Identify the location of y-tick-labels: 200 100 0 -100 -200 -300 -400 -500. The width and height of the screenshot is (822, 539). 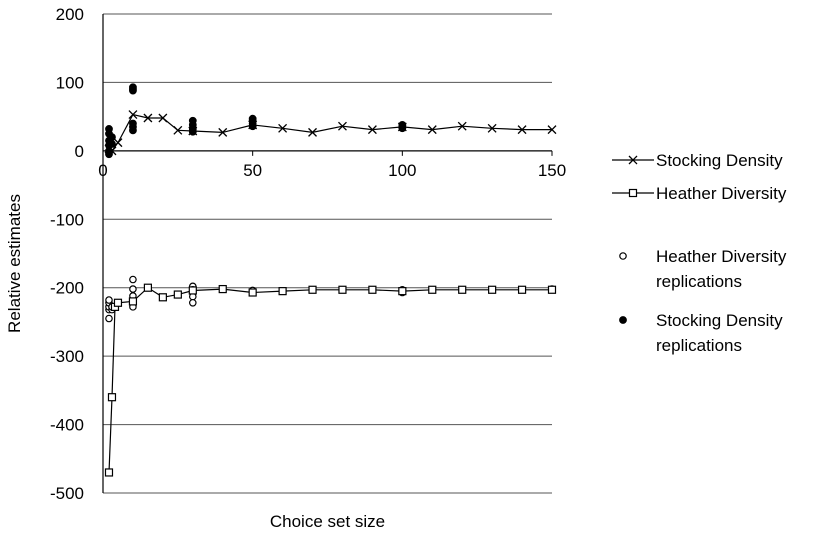
(67, 254).